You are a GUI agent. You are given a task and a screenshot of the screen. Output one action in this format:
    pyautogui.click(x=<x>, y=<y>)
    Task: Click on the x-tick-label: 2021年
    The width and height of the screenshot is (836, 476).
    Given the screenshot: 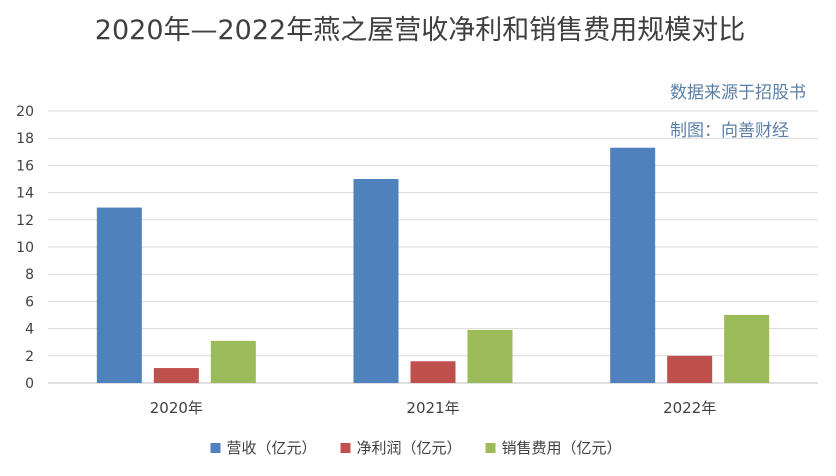 What is the action you would take?
    pyautogui.click(x=432, y=408)
    